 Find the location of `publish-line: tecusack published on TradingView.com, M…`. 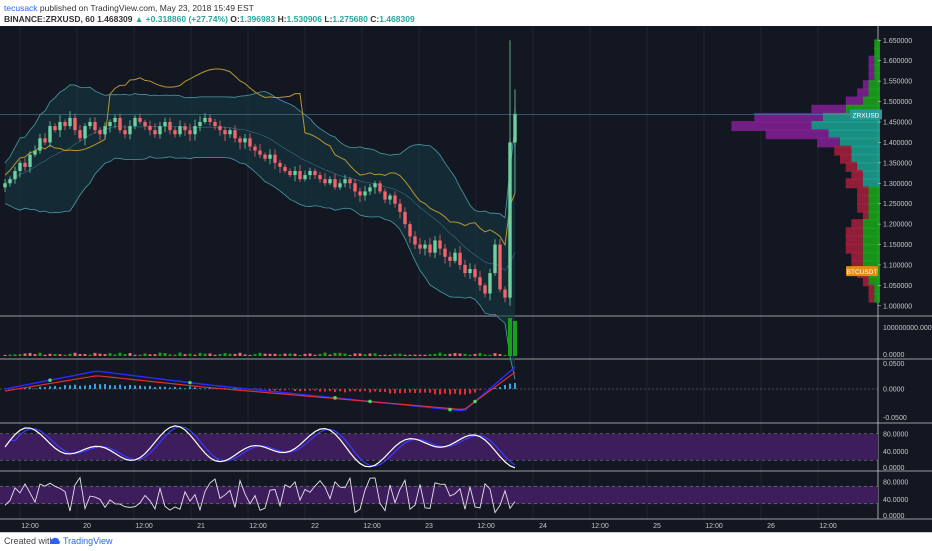

publish-line: tecusack published on TradingView.com, M… is located at coordinates (129, 8).